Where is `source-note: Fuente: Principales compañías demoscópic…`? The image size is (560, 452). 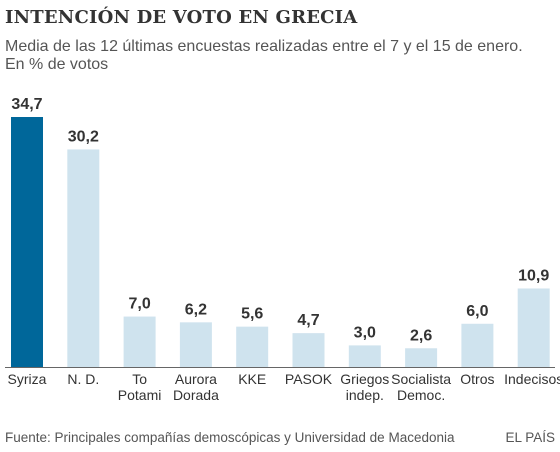
source-note: Fuente: Principales compañías demoscópic… is located at coordinates (230, 437).